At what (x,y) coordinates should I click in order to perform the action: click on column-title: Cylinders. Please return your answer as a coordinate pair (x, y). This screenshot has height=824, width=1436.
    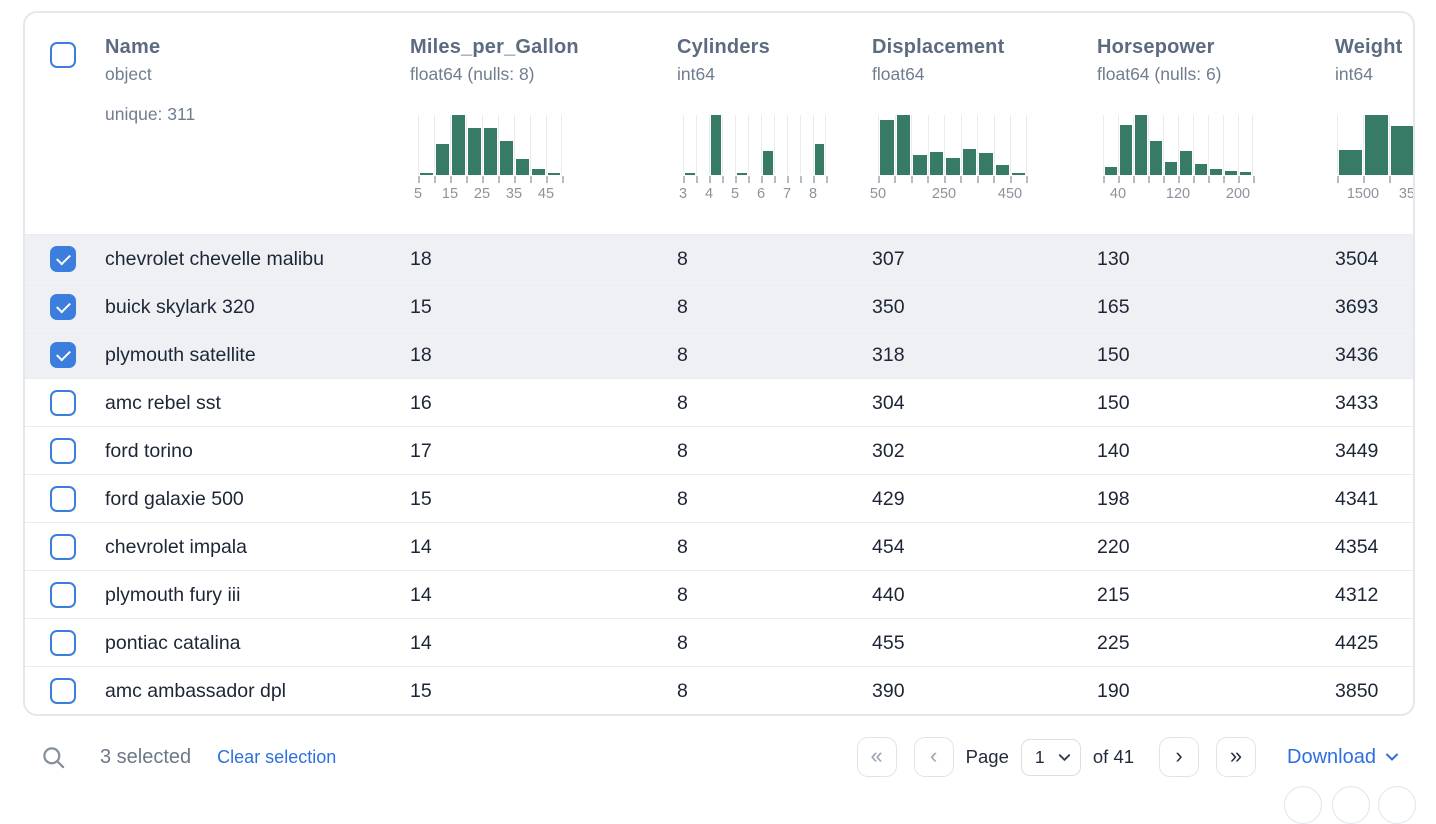
    Looking at the image, I should click on (723, 47).